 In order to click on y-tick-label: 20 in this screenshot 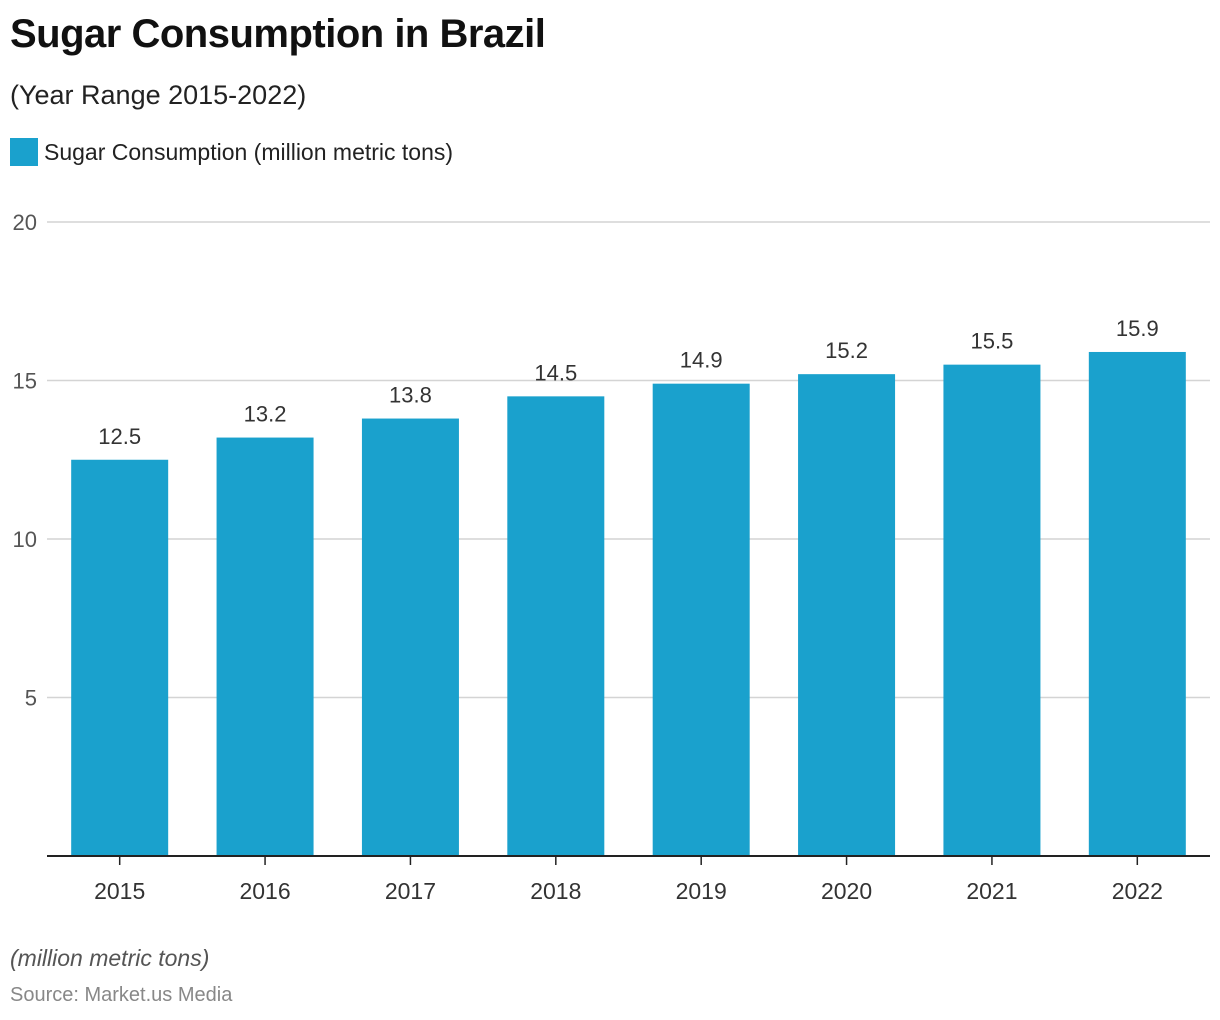, I will do `click(25, 222)`.